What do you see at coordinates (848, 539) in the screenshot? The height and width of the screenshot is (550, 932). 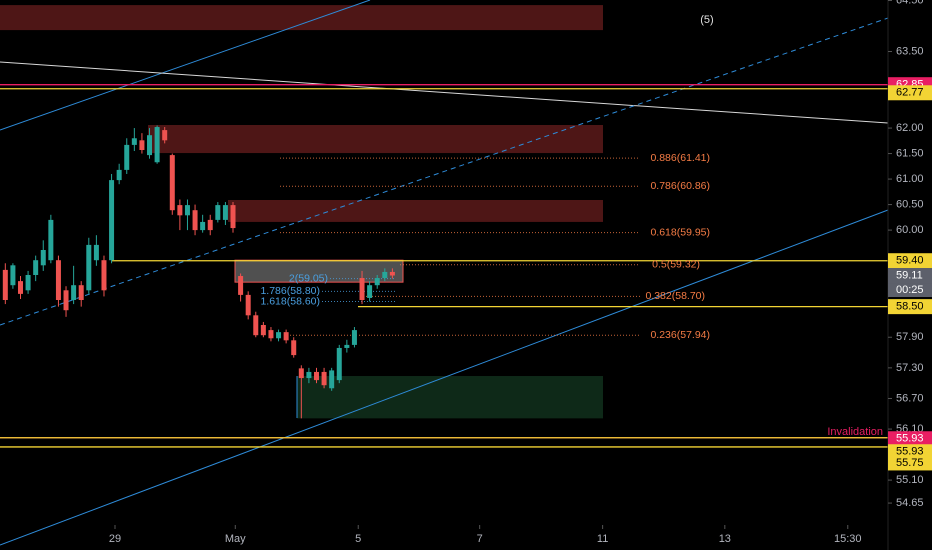 I see `x-tick-label: 15:30` at bounding box center [848, 539].